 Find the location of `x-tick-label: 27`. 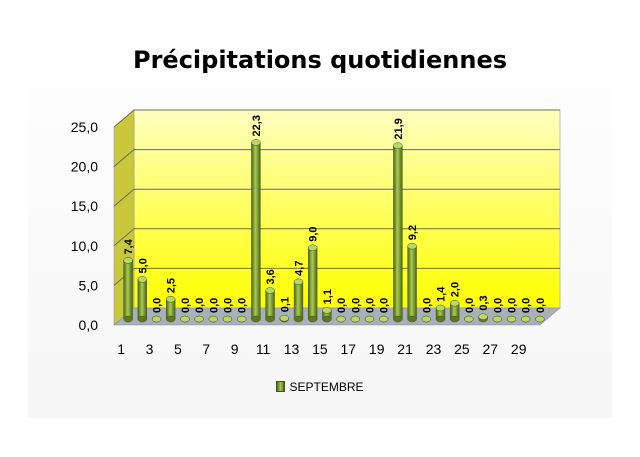

x-tick-label: 27 is located at coordinates (491, 349).